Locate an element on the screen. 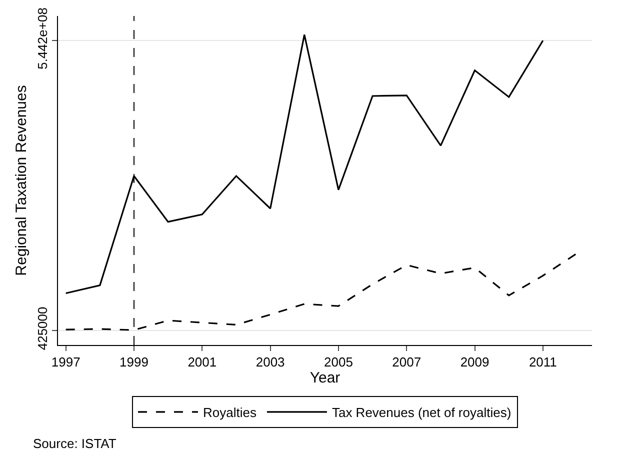 The image size is (637, 460). x-tick-label: 2005 is located at coordinates (338, 362).